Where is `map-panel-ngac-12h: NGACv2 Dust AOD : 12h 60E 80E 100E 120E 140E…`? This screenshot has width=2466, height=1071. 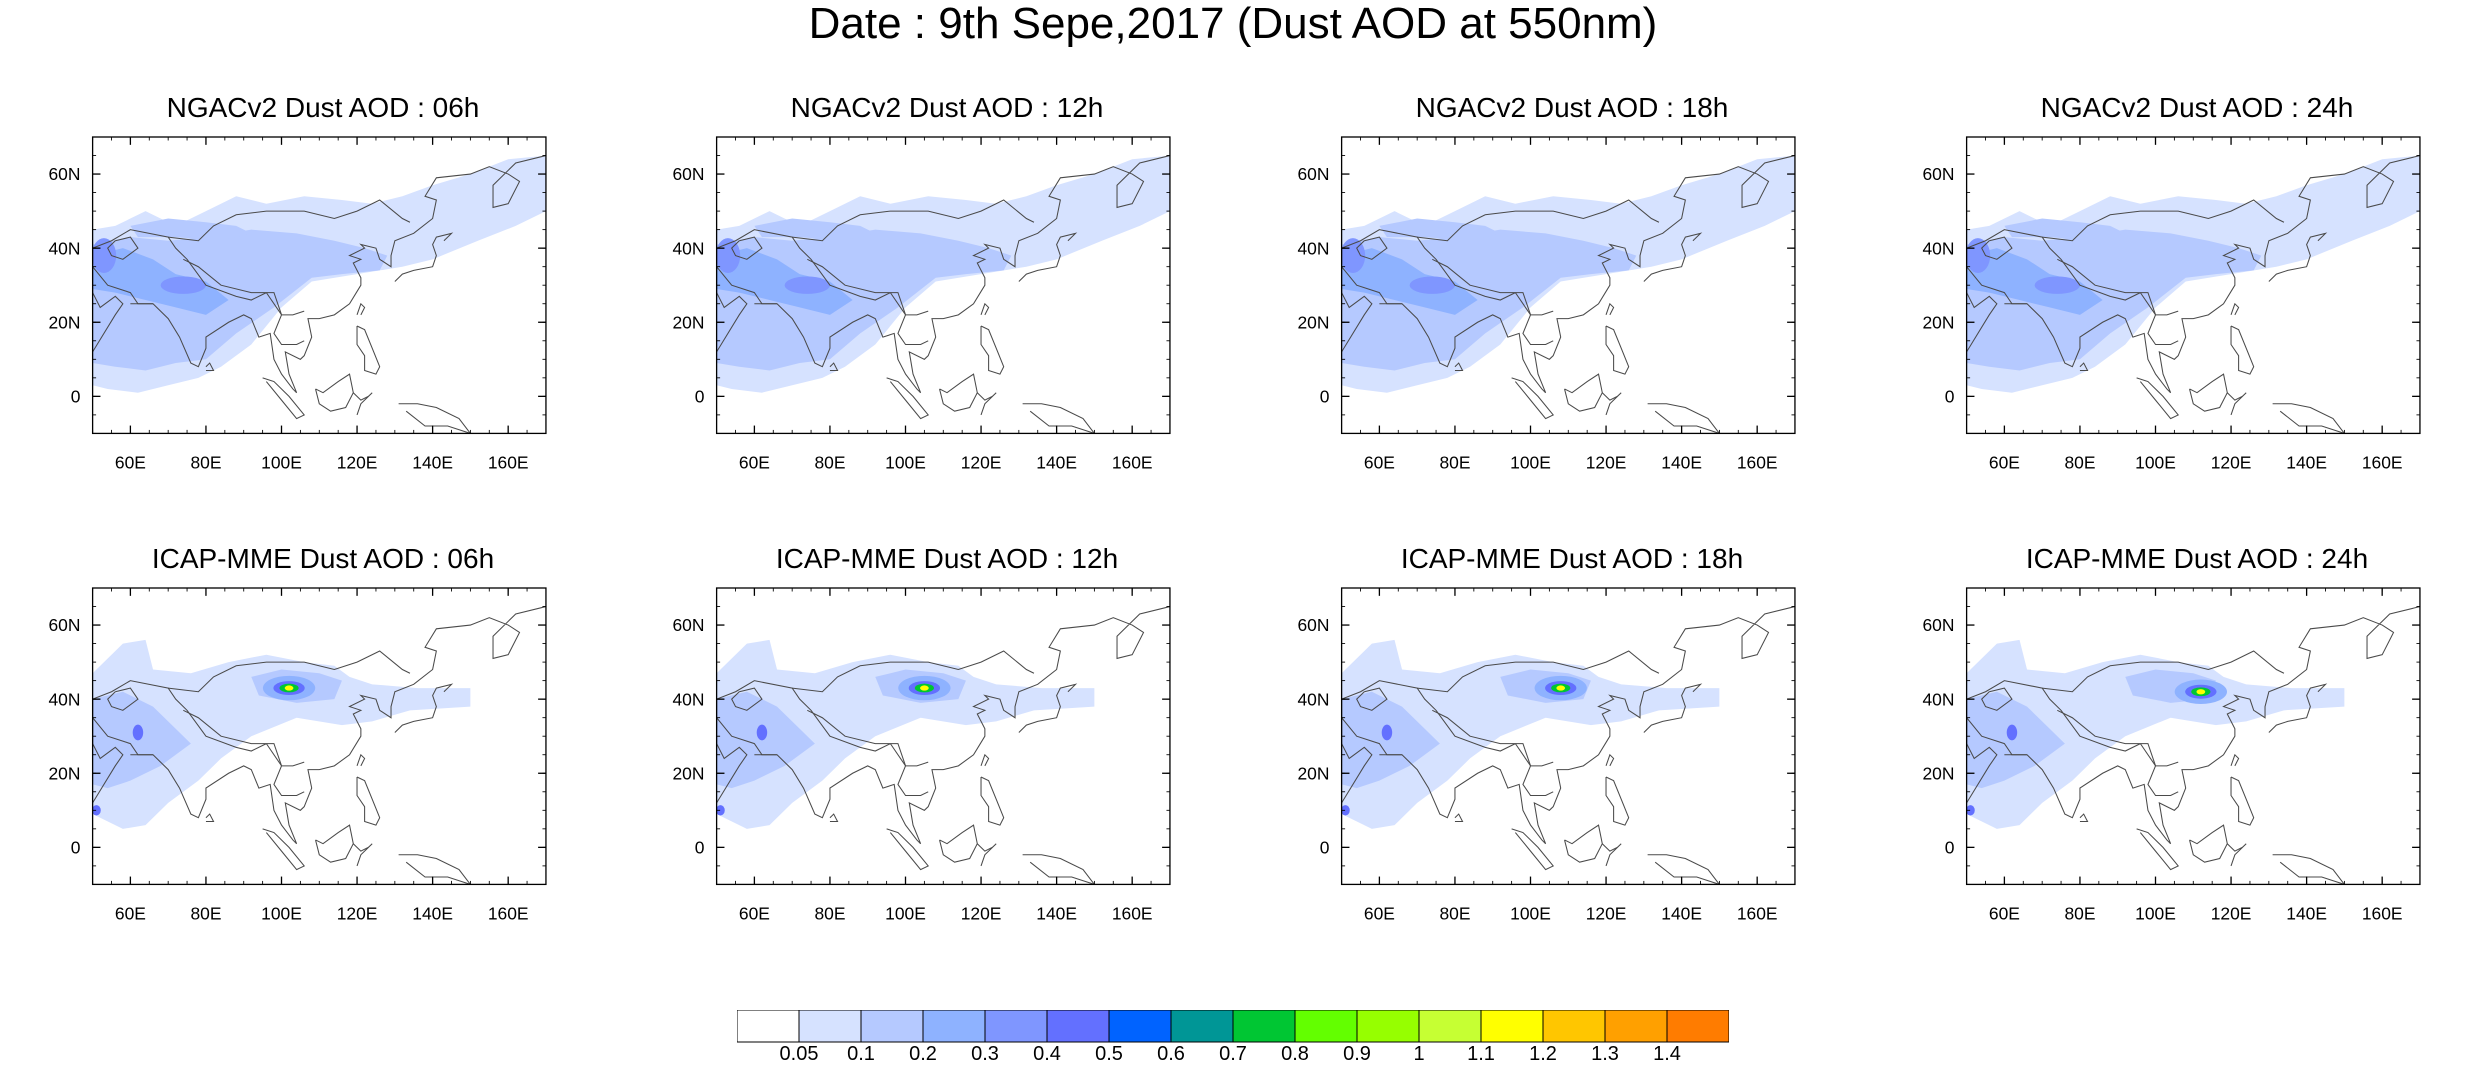 map-panel-ngac-12h: NGACv2 Dust AOD : 12h 60E 80E 100E 120E 140E… is located at coordinates (939, 284).